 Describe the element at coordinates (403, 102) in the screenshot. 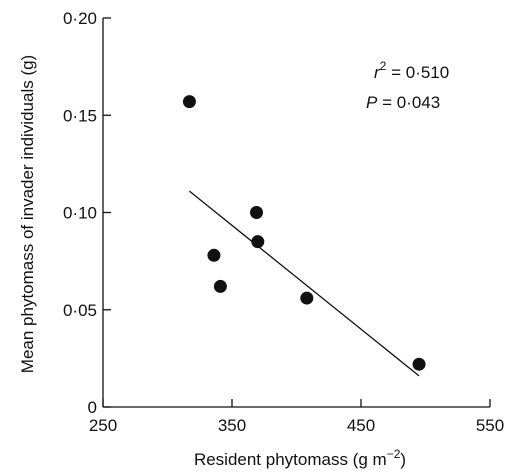

I see `p-value-annotation: P = 0·043` at that location.